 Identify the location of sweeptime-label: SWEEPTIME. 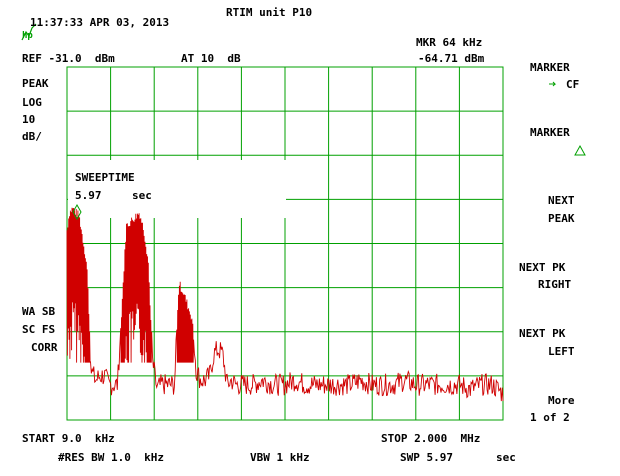
(105, 177).